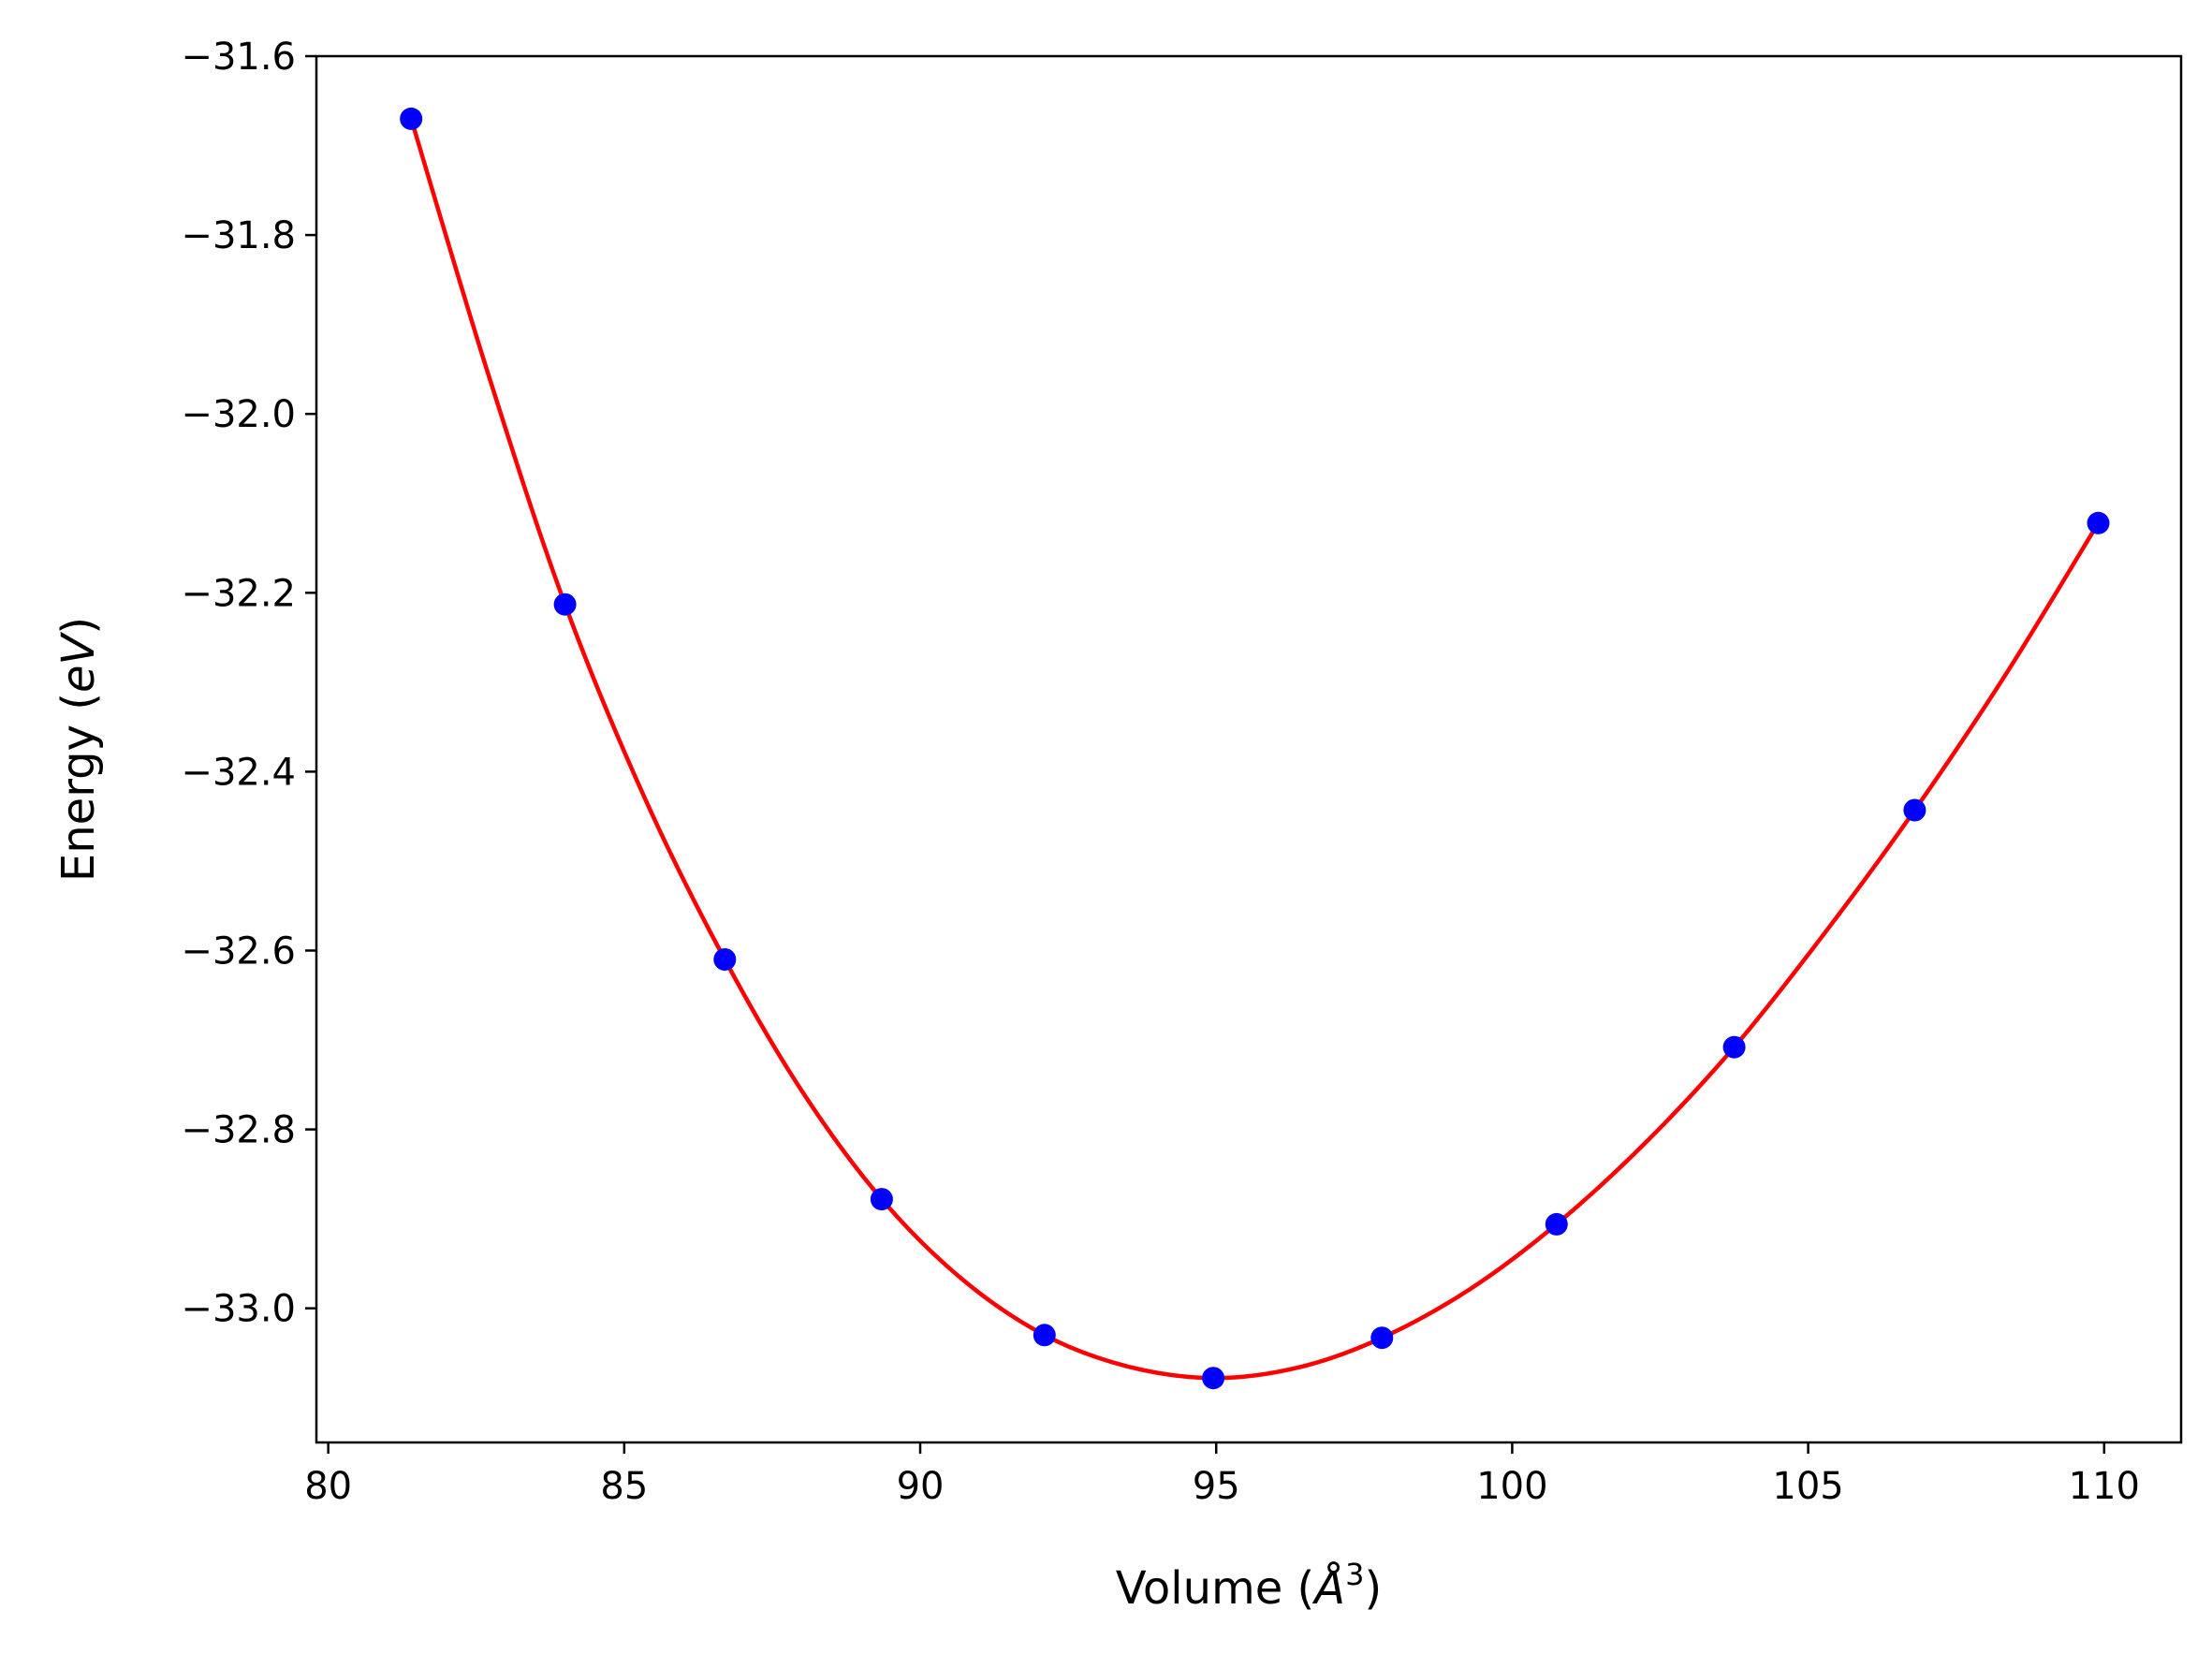  What do you see at coordinates (1328, 1588) in the screenshot?
I see `x-axis-title-unit: Å` at bounding box center [1328, 1588].